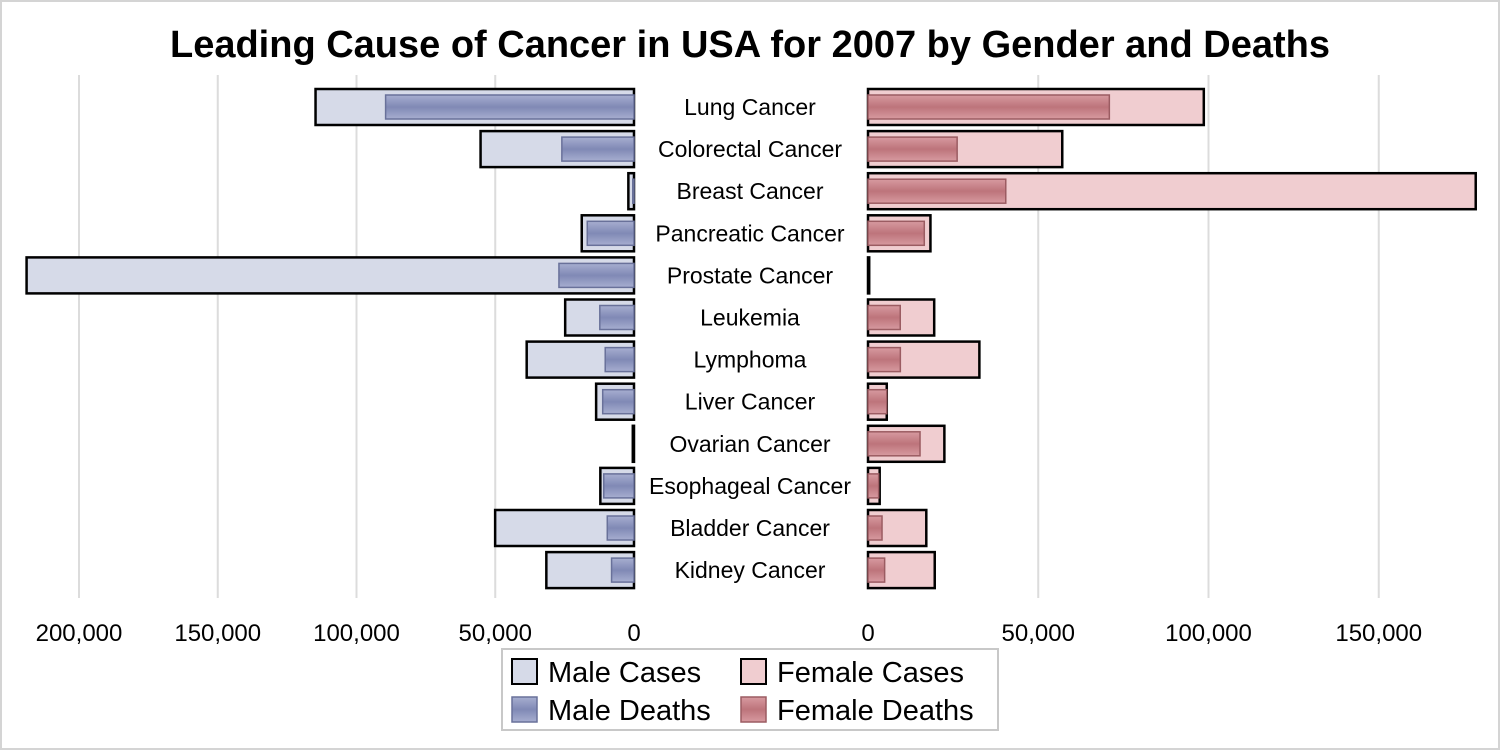 This screenshot has height=750, width=1500. I want to click on category-label: Liver Cancer, so click(750, 402).